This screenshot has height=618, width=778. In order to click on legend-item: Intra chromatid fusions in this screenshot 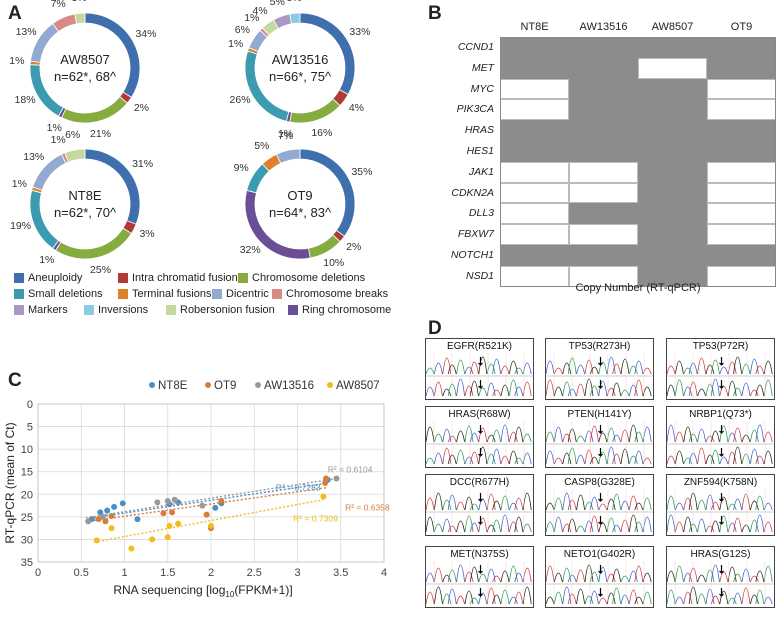, I will do `click(180, 278)`.